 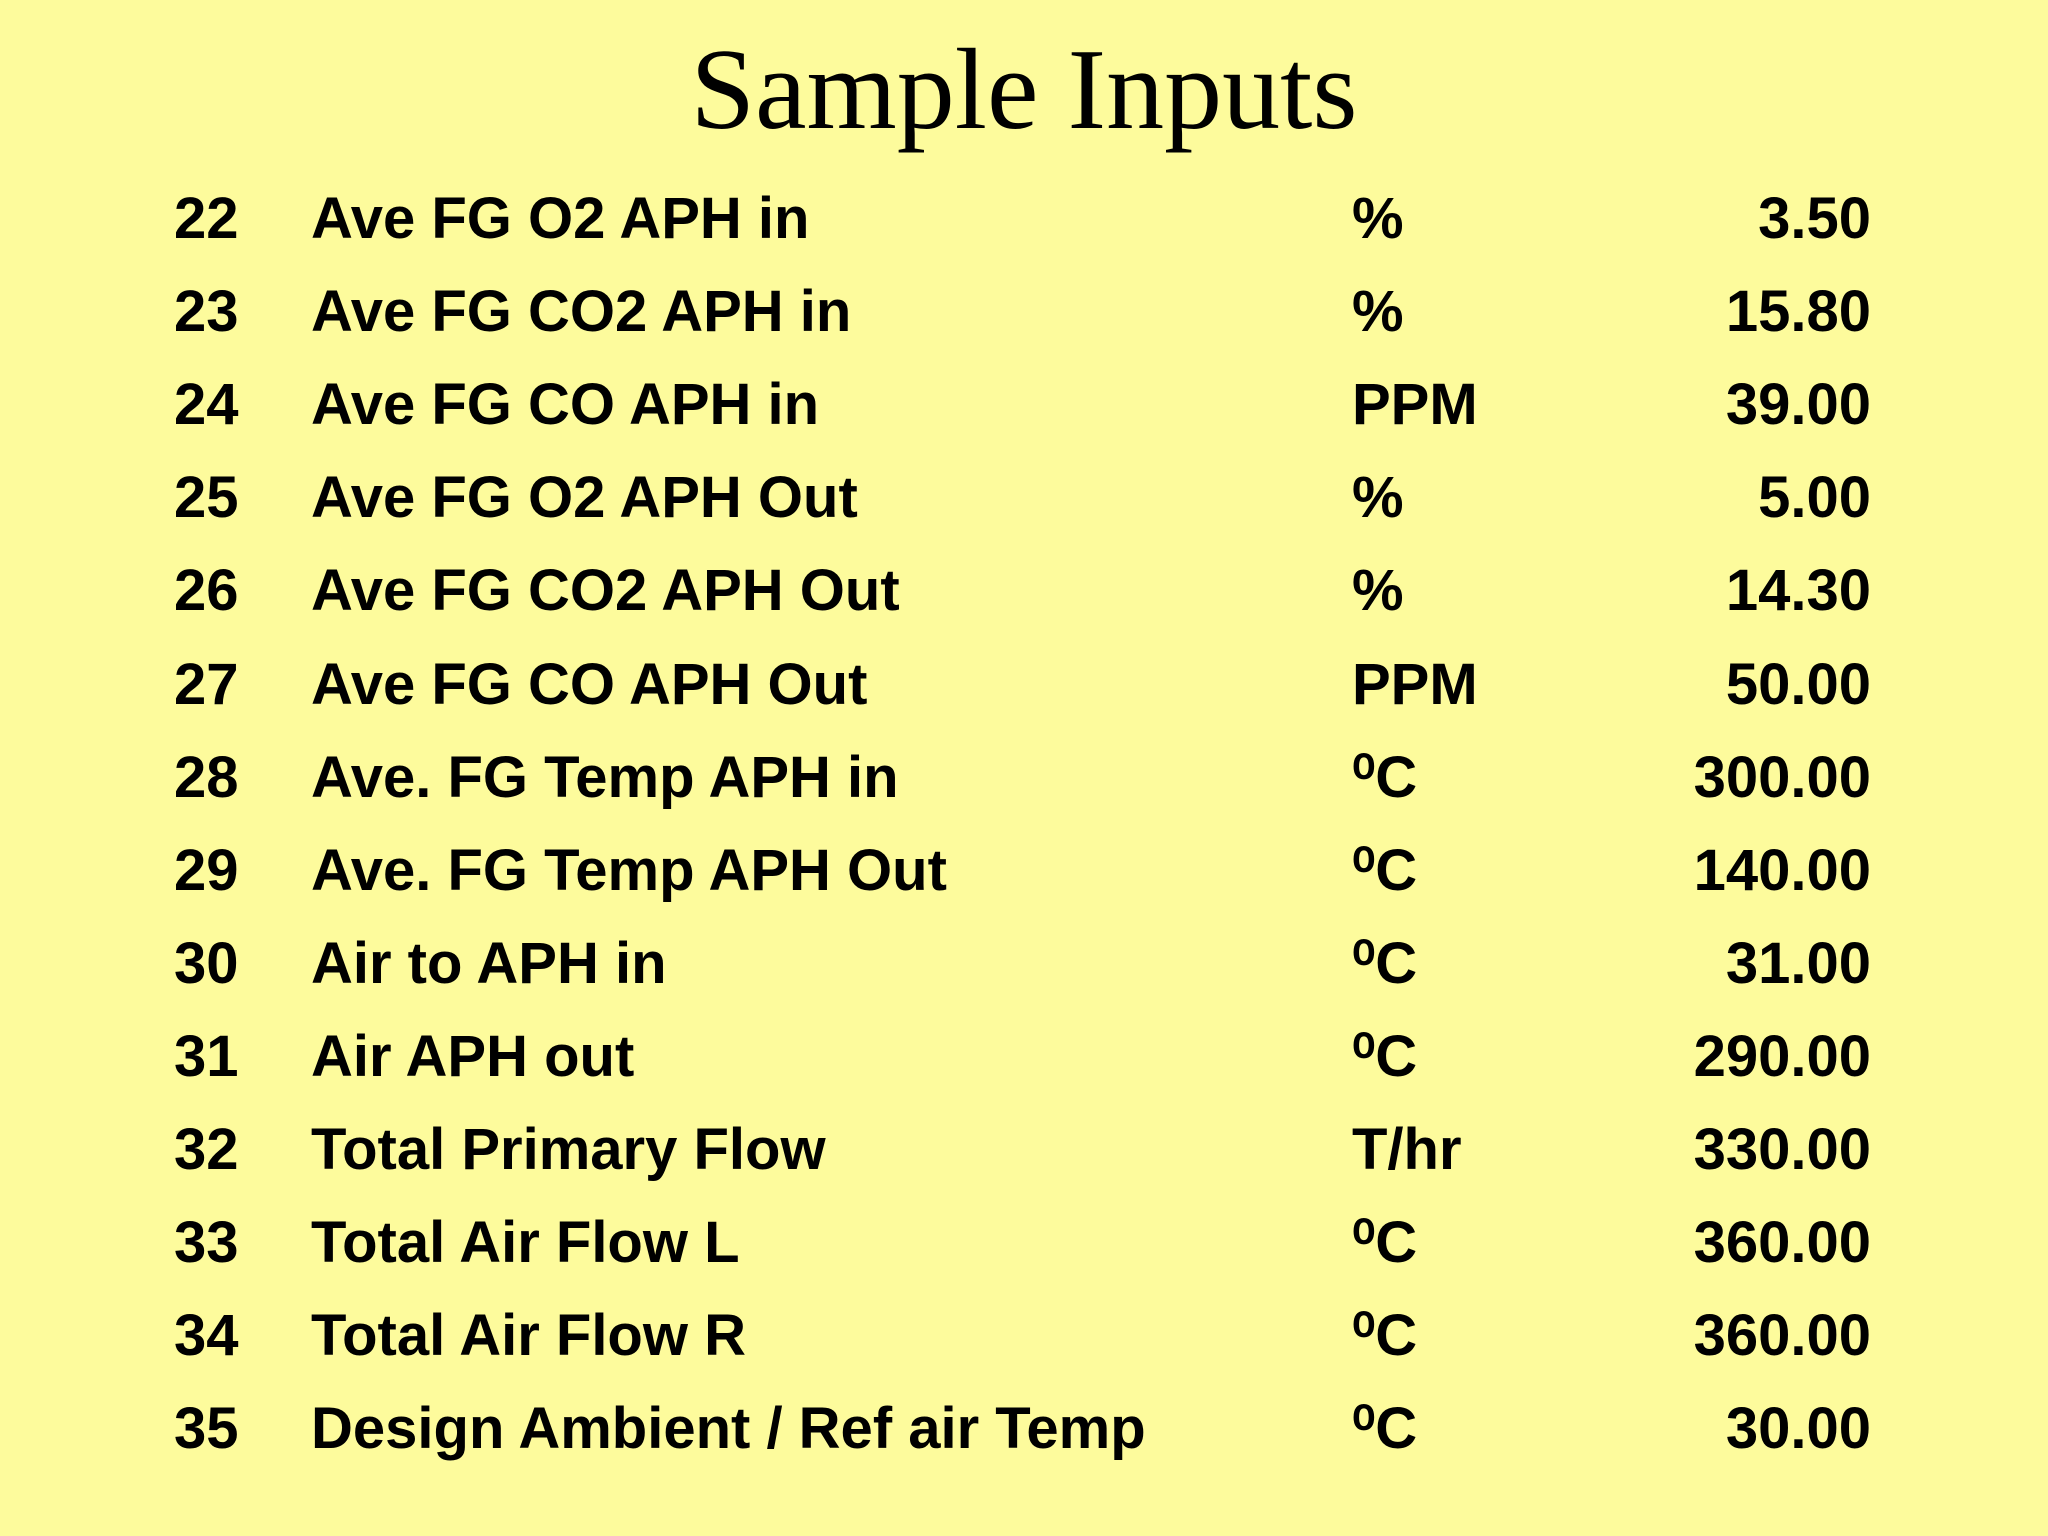 I want to click on row-number: 34, so click(x=206, y=1336).